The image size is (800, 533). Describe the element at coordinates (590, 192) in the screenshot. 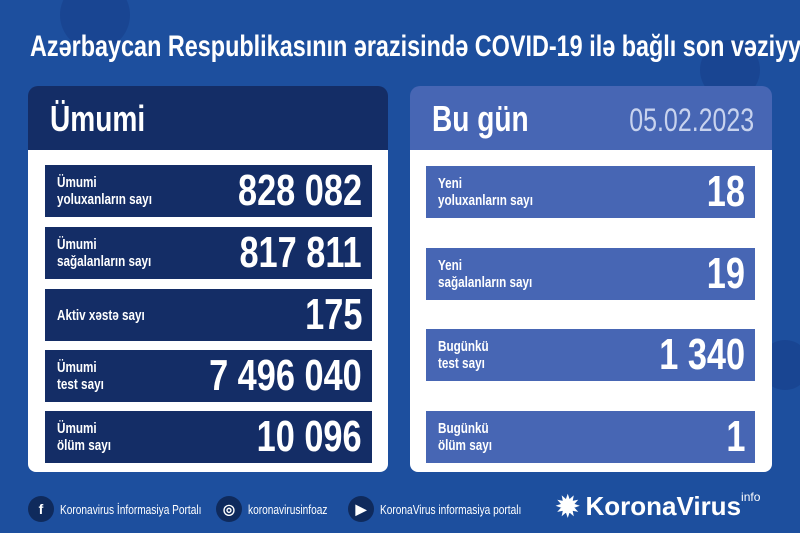

I see `today-stat-row: Yeni yoluxanların sayı 18` at that location.